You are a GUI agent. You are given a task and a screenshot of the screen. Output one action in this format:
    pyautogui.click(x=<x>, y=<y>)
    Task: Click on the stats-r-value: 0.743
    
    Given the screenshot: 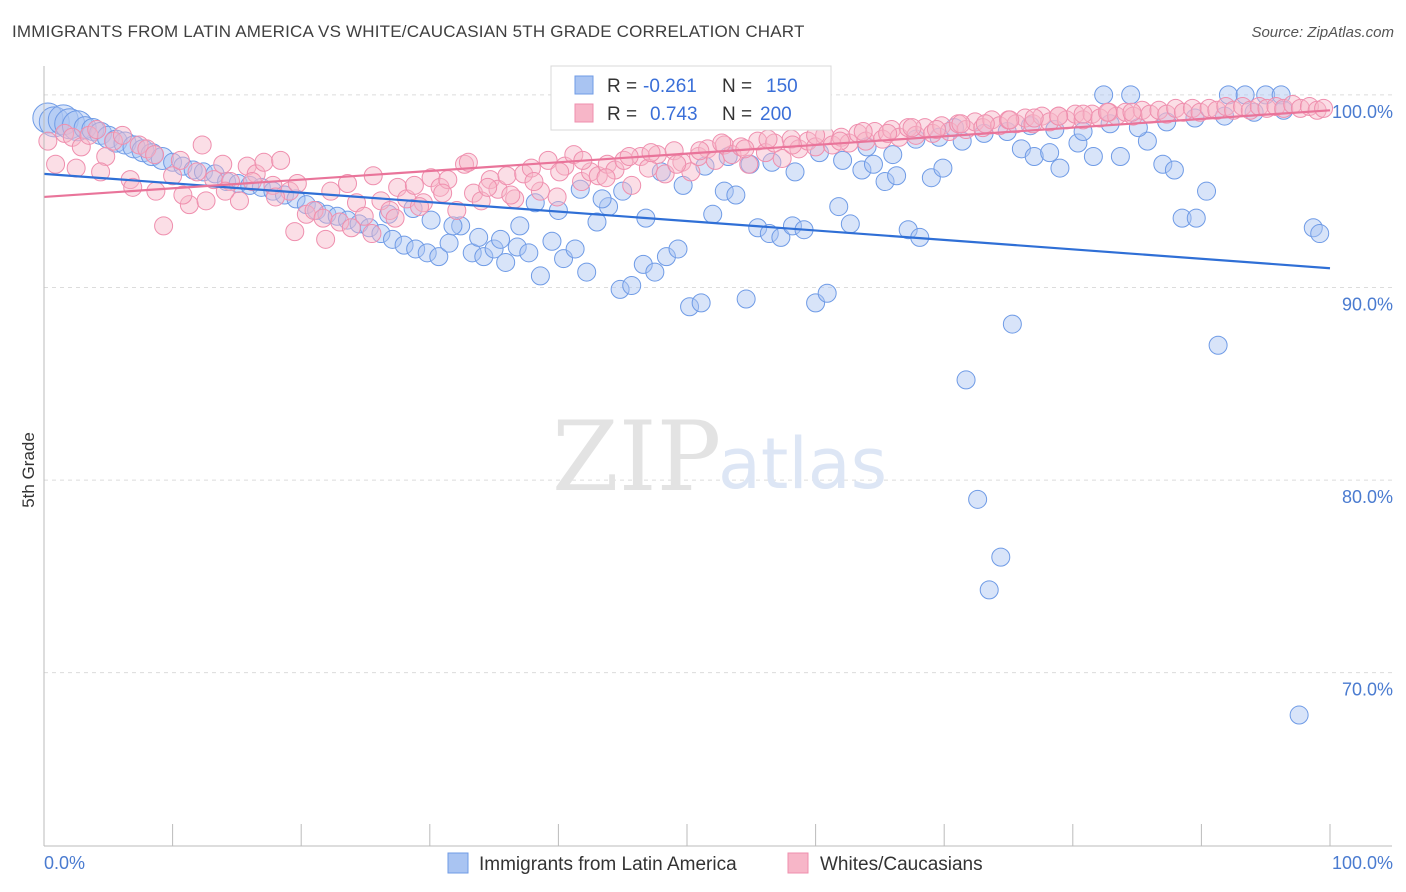 What is the action you would take?
    pyautogui.click(x=674, y=114)
    